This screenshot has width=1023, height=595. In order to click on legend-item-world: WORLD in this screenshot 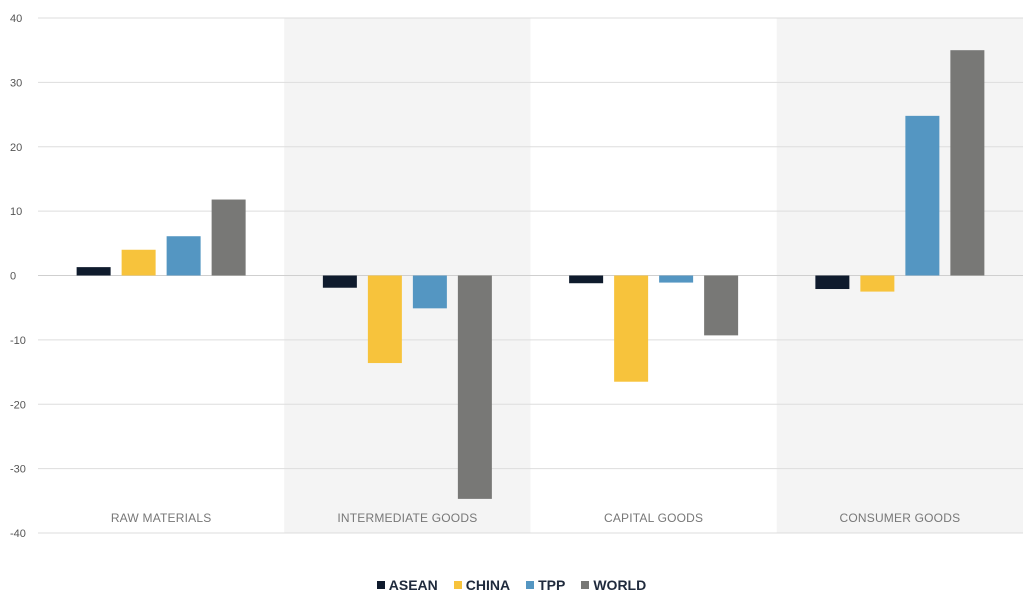, I will do `click(613, 585)`.